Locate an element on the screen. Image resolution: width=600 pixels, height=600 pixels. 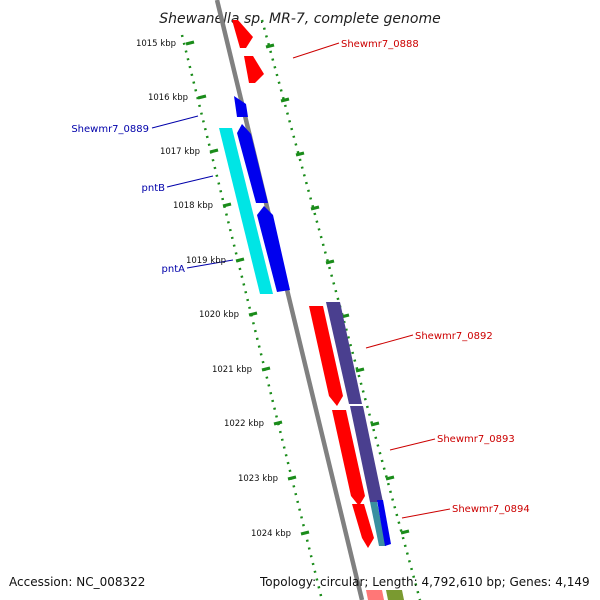
kbp-label: 1024 kbp is located at coordinates (271, 534).